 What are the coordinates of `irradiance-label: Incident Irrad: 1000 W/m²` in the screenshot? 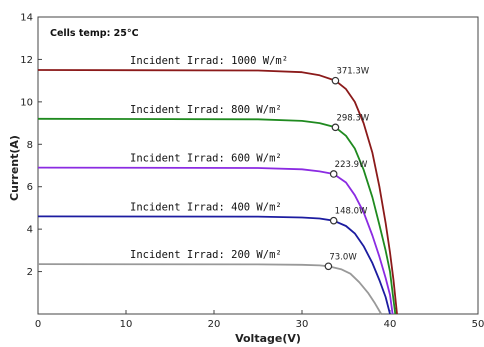 It's located at (209, 61).